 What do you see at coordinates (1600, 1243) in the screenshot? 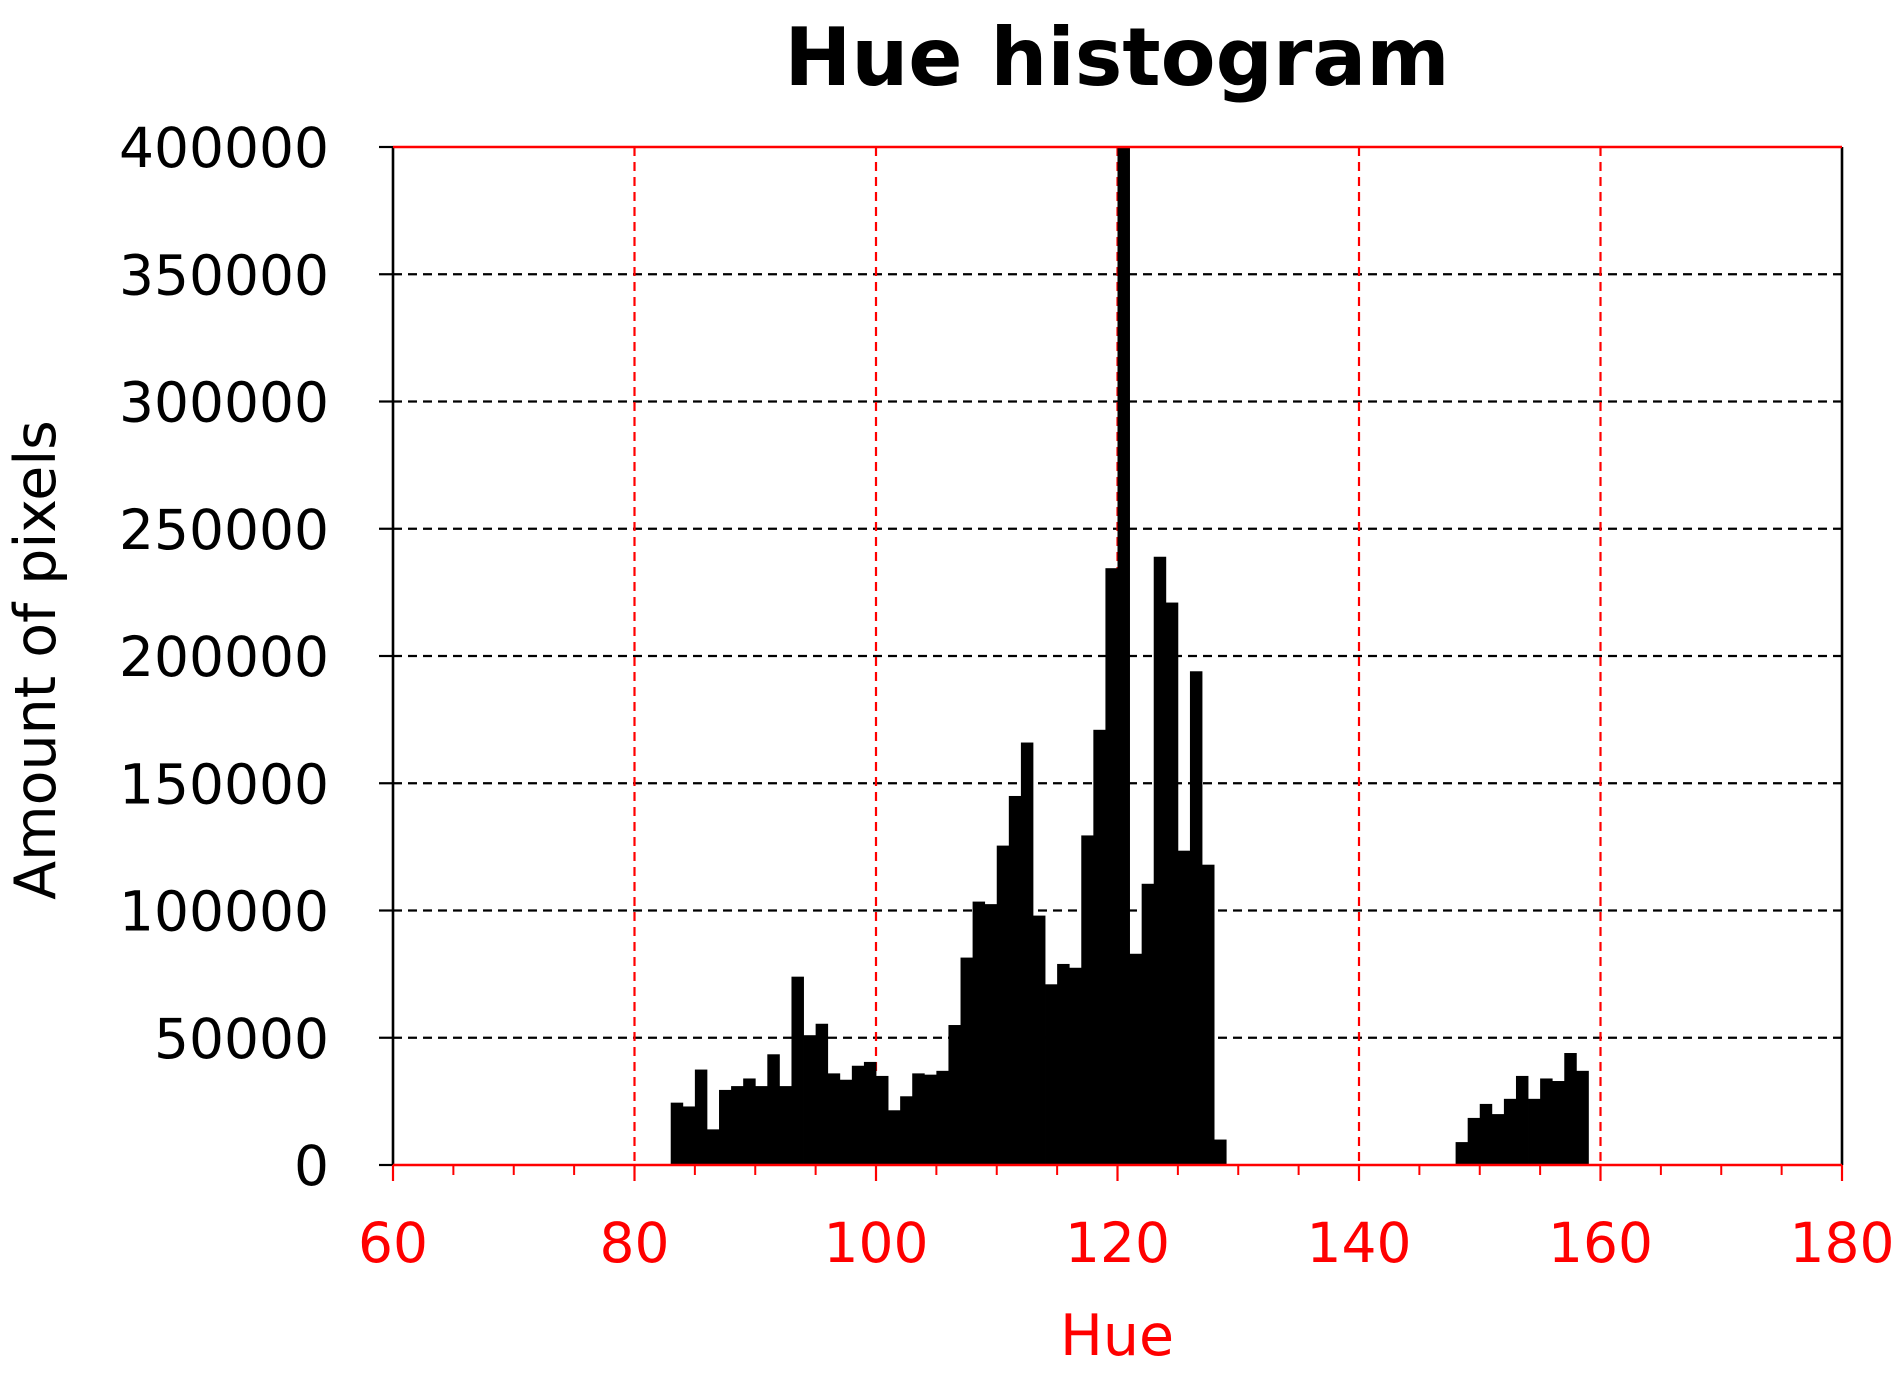
I see `x-tick-label: 160` at bounding box center [1600, 1243].